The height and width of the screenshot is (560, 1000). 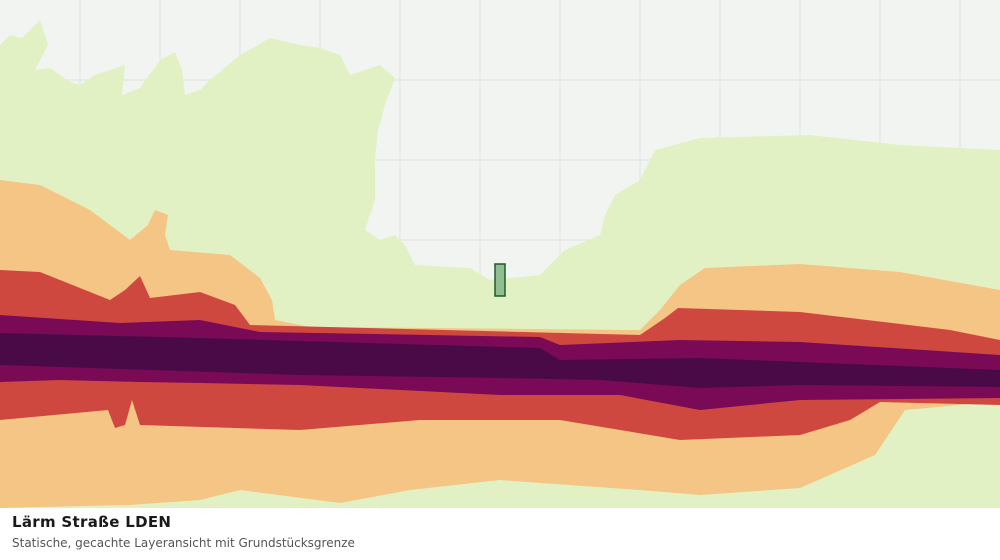 I want to click on parcel-boundary, so click(x=500, y=280).